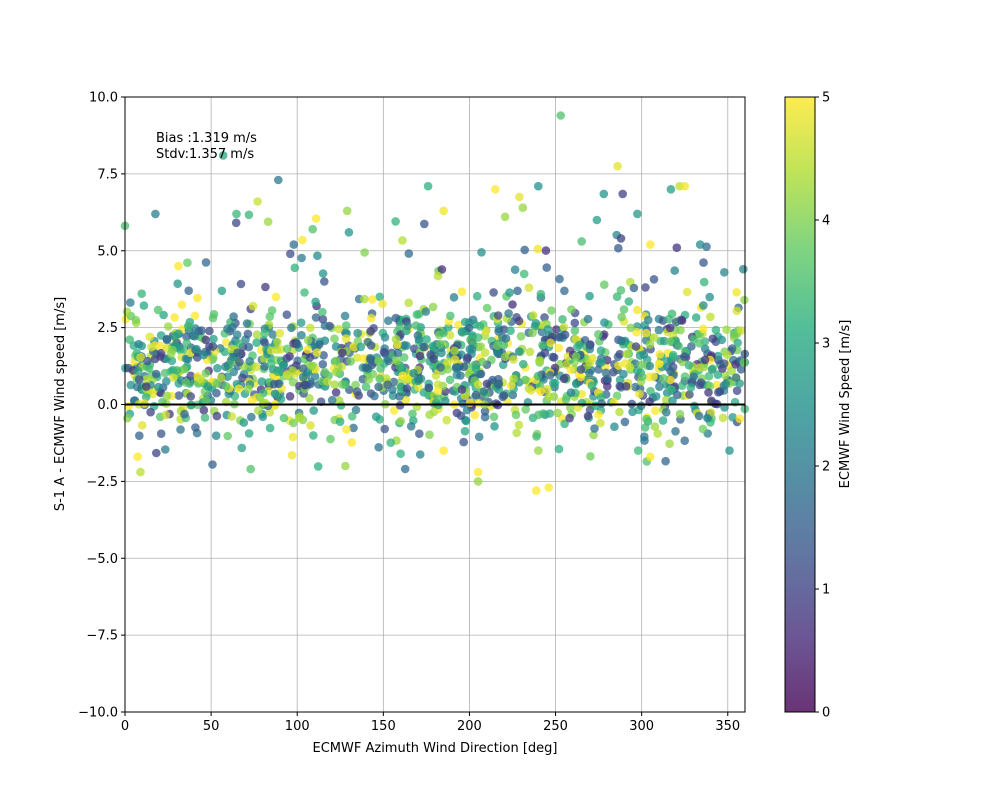  I want to click on y-tick-label: 2.5, so click(107, 328).